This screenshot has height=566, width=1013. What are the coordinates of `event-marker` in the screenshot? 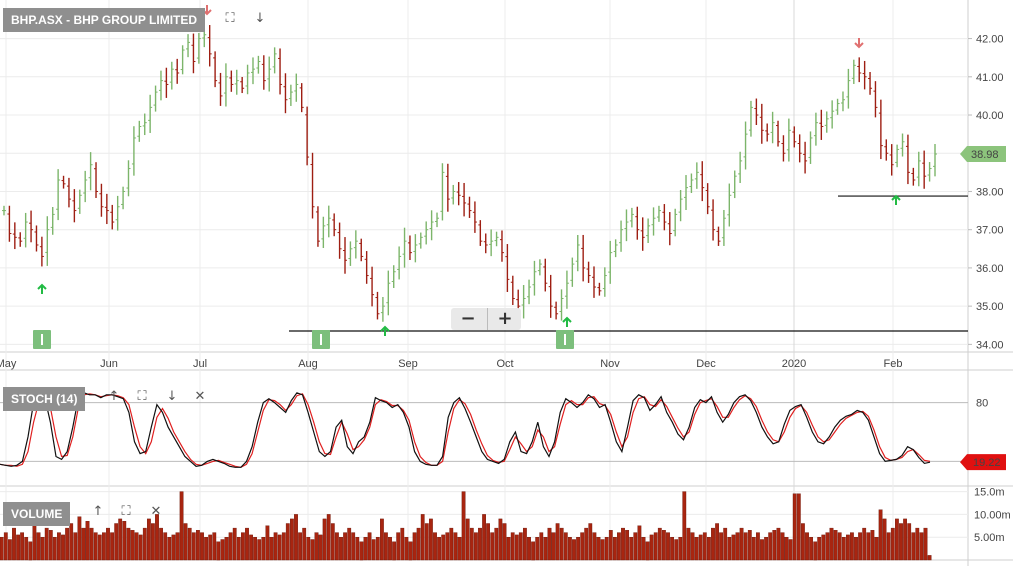 It's located at (565, 339).